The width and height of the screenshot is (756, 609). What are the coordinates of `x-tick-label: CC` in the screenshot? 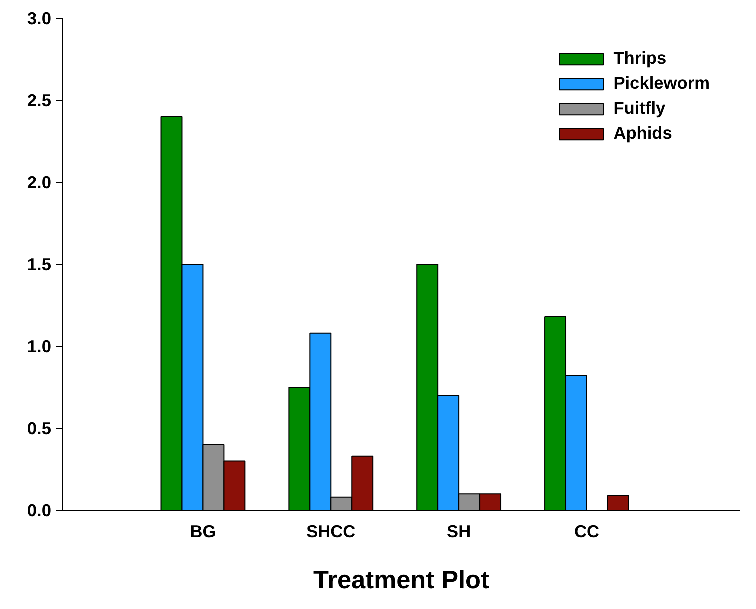 It's located at (587, 532).